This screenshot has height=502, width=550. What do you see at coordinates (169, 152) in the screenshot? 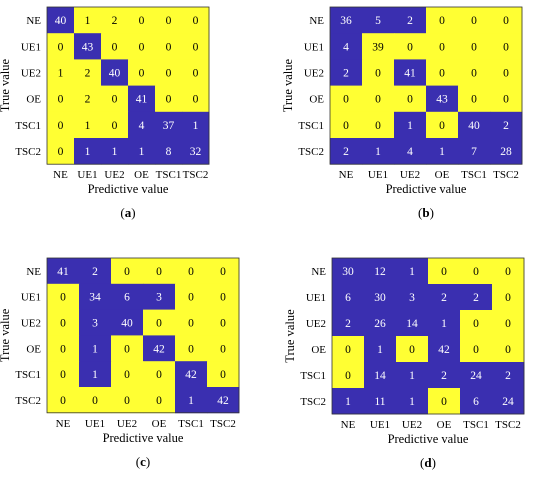
I see `cell-value: 8` at bounding box center [169, 152].